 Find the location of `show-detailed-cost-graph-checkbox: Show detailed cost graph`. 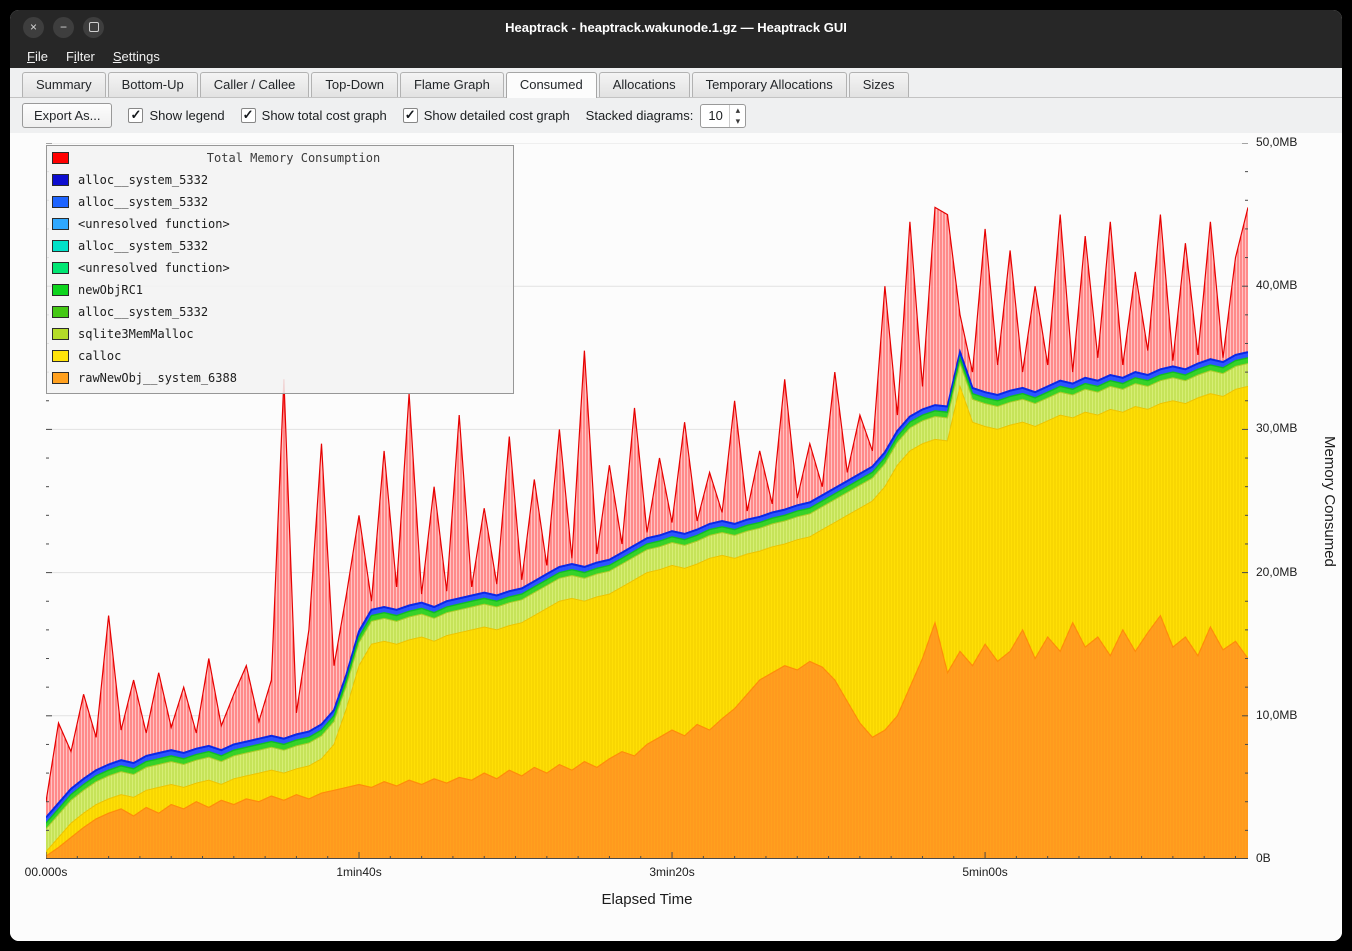

show-detailed-cost-graph-checkbox: Show detailed cost graph is located at coordinates (486, 115).